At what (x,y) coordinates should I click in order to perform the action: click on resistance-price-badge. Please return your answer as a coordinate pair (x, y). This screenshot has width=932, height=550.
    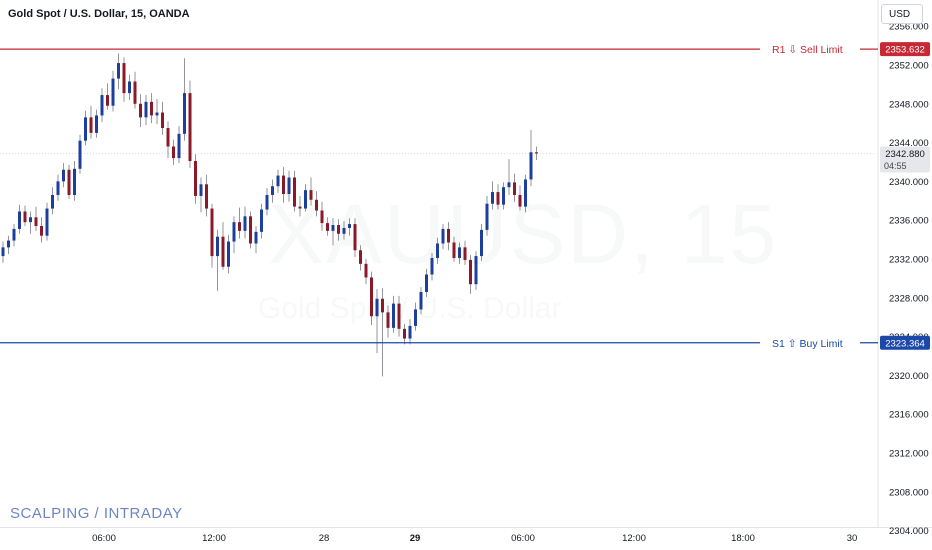
    Looking at the image, I should click on (905, 49).